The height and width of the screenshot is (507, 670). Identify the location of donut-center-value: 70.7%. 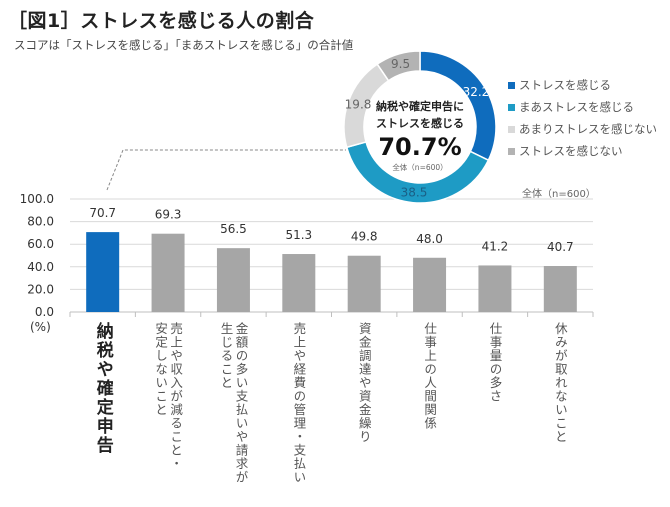
(420, 147).